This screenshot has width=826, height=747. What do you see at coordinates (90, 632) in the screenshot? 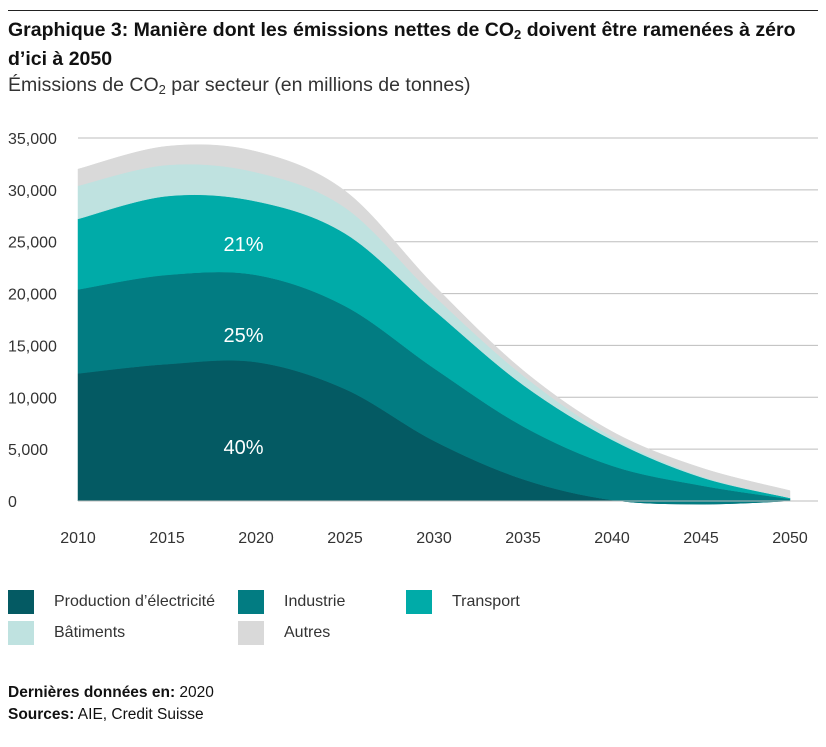
I see `legend-label: Bâtiments` at bounding box center [90, 632].